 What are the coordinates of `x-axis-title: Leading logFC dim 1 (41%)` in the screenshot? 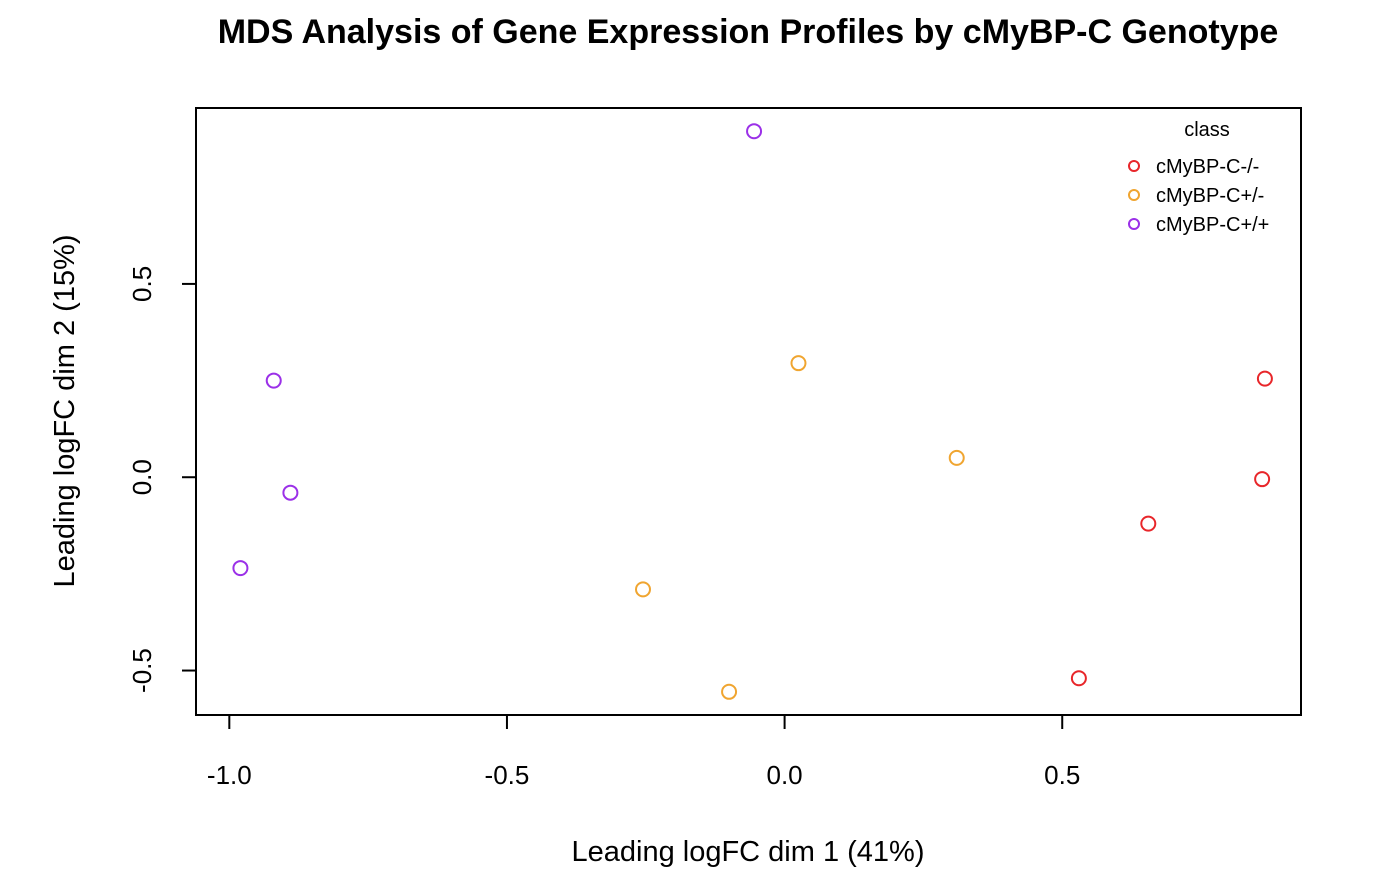 It's located at (747, 852).